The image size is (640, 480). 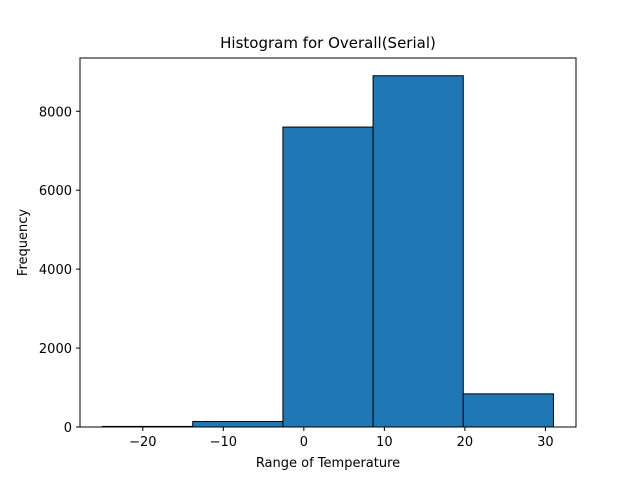 I want to click on x-axis-ticks: −20 −10 0 10 20 30, so click(x=341, y=438).